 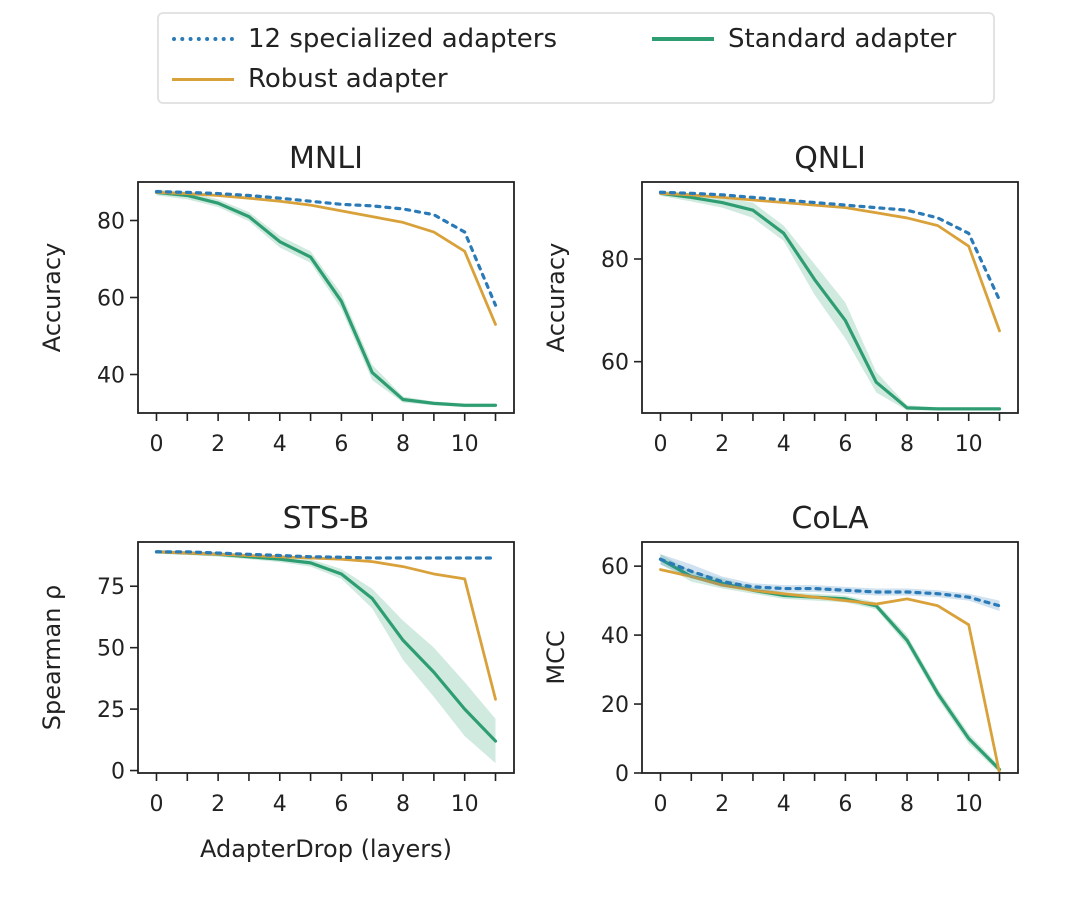 What do you see at coordinates (465, 804) in the screenshot?
I see `x-tick-label-sts-b-10: 10` at bounding box center [465, 804].